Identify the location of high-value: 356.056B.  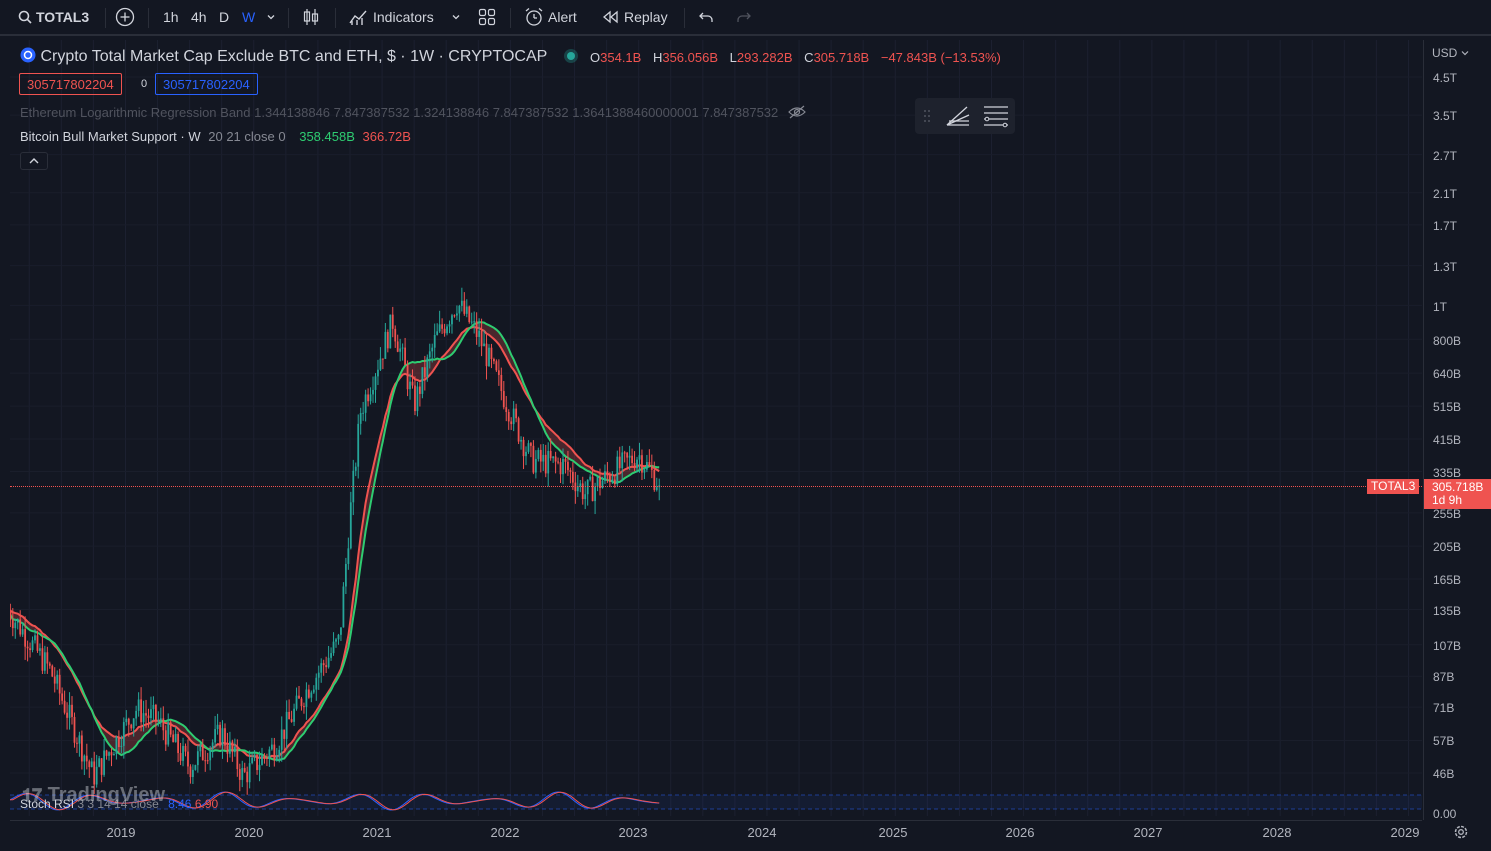
(690, 57).